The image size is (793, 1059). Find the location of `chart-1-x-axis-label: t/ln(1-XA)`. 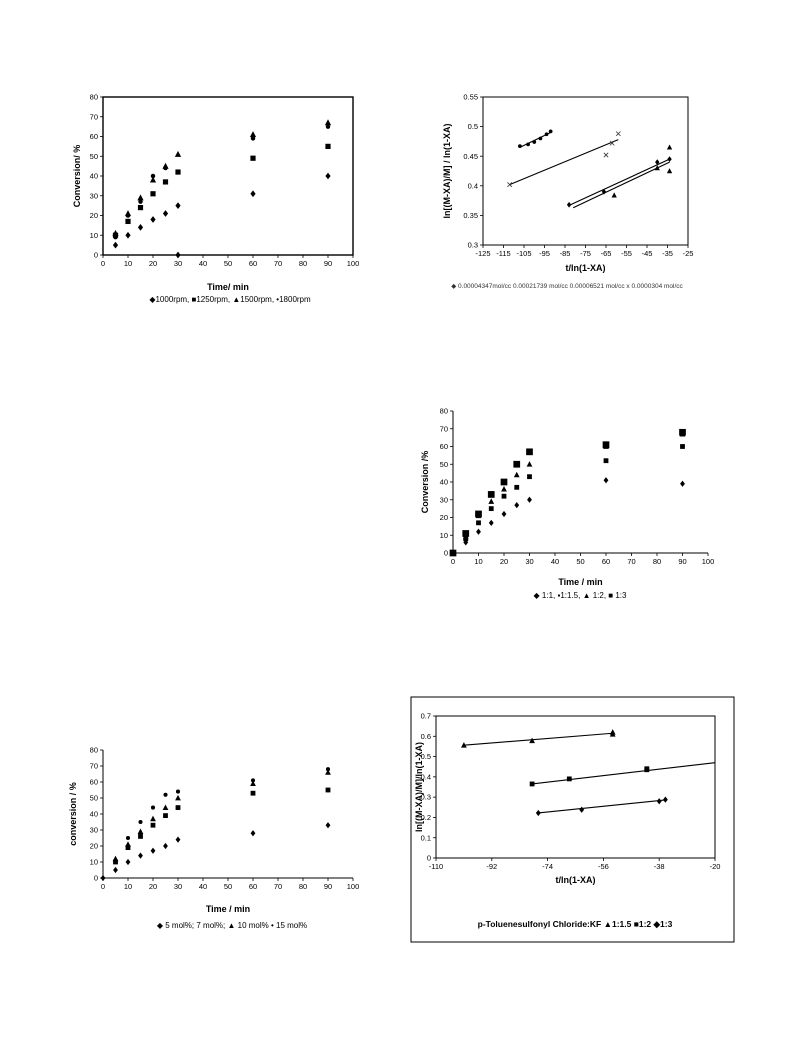

chart-1-x-axis-label: t/ln(1-XA) is located at coordinates (586, 268).